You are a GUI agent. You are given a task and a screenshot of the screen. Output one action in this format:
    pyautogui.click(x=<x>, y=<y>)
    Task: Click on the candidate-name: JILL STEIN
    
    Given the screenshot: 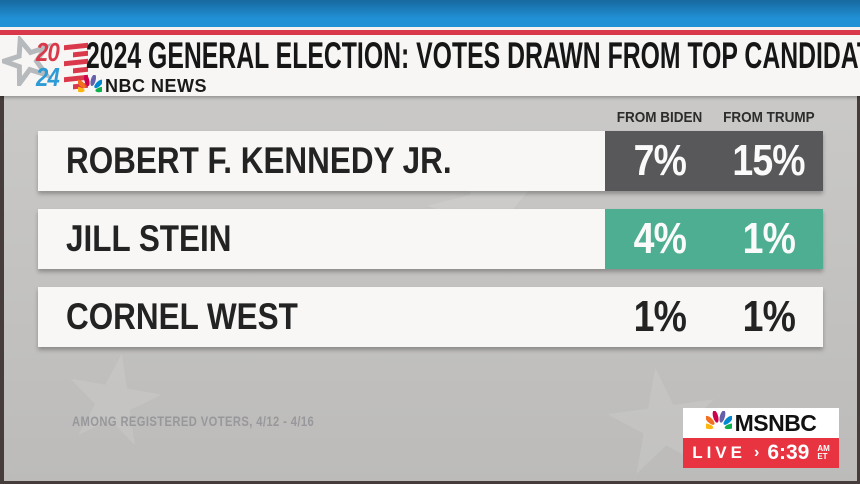 What is the action you would take?
    pyautogui.click(x=149, y=238)
    